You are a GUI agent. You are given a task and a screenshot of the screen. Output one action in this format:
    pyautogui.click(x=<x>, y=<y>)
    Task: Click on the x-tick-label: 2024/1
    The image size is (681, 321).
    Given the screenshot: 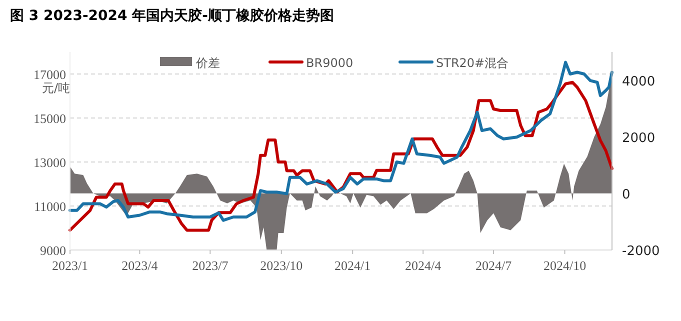 What is the action you would take?
    pyautogui.click(x=352, y=265)
    